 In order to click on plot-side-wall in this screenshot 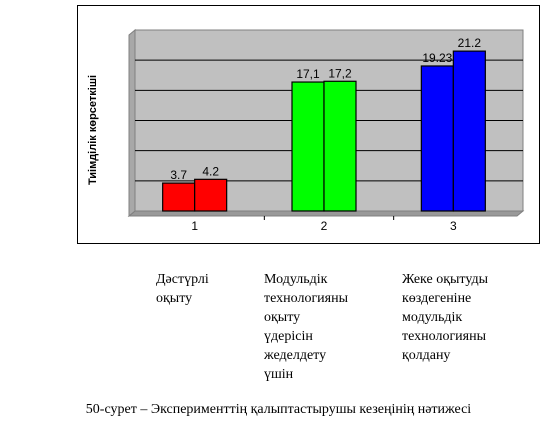, I will do `click(132, 123)`.